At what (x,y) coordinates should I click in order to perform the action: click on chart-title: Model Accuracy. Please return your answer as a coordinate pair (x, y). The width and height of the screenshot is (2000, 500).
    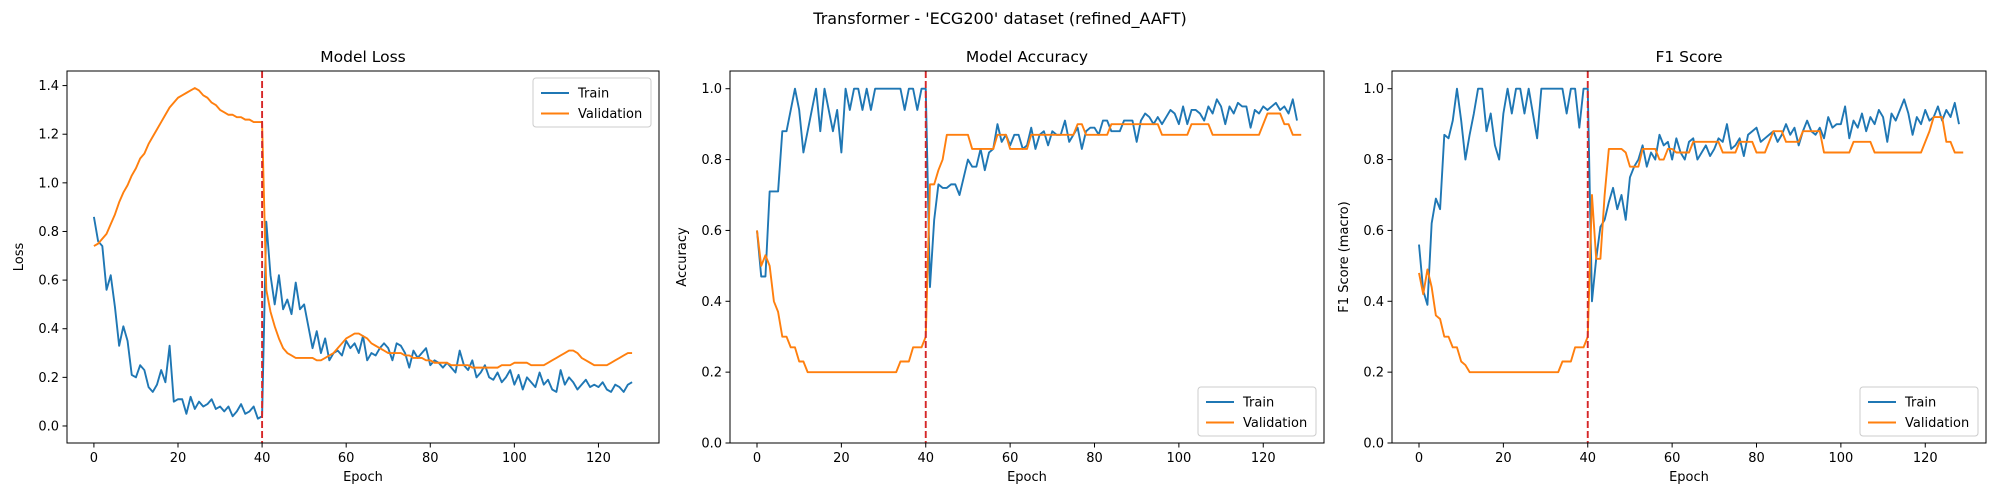
    Looking at the image, I should click on (1027, 57).